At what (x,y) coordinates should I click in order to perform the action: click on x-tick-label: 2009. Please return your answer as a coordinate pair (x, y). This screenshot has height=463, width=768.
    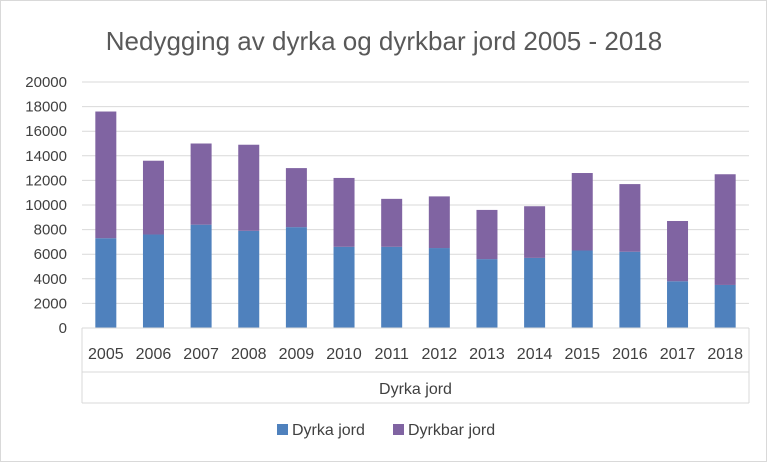
    Looking at the image, I should click on (297, 354).